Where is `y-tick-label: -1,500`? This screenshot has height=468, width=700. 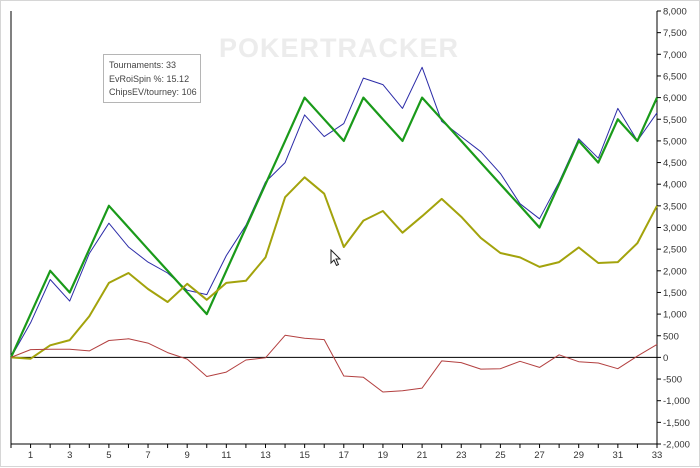 y-tick-label: -1,500 is located at coordinates (676, 423).